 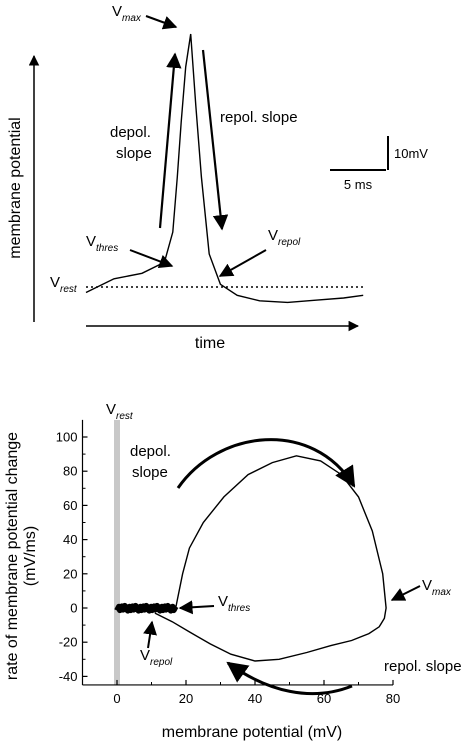 What do you see at coordinates (116, 698) in the screenshot?
I see `x-tick-label: 0` at bounding box center [116, 698].